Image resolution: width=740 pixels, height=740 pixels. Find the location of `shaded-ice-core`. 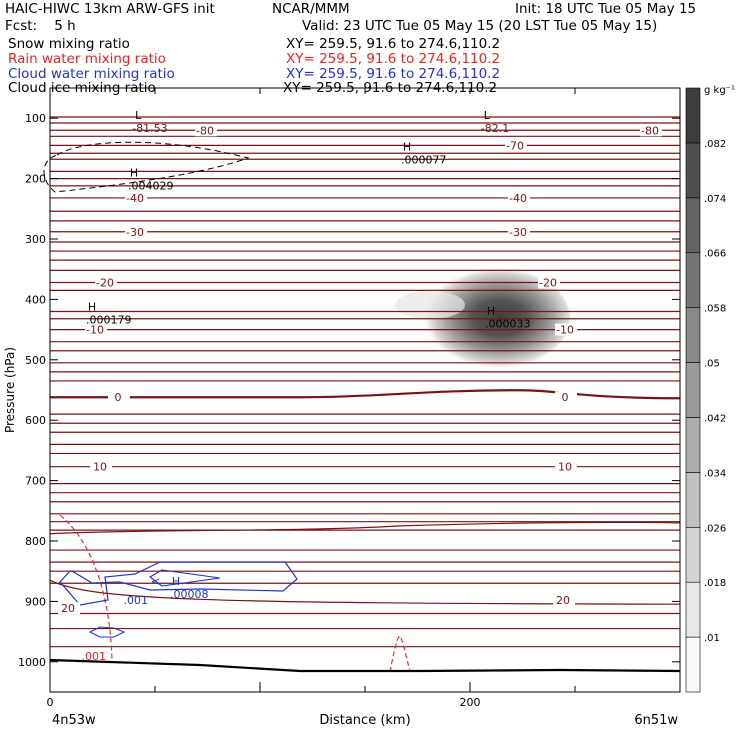

shaded-ice-core is located at coordinates (492, 318).